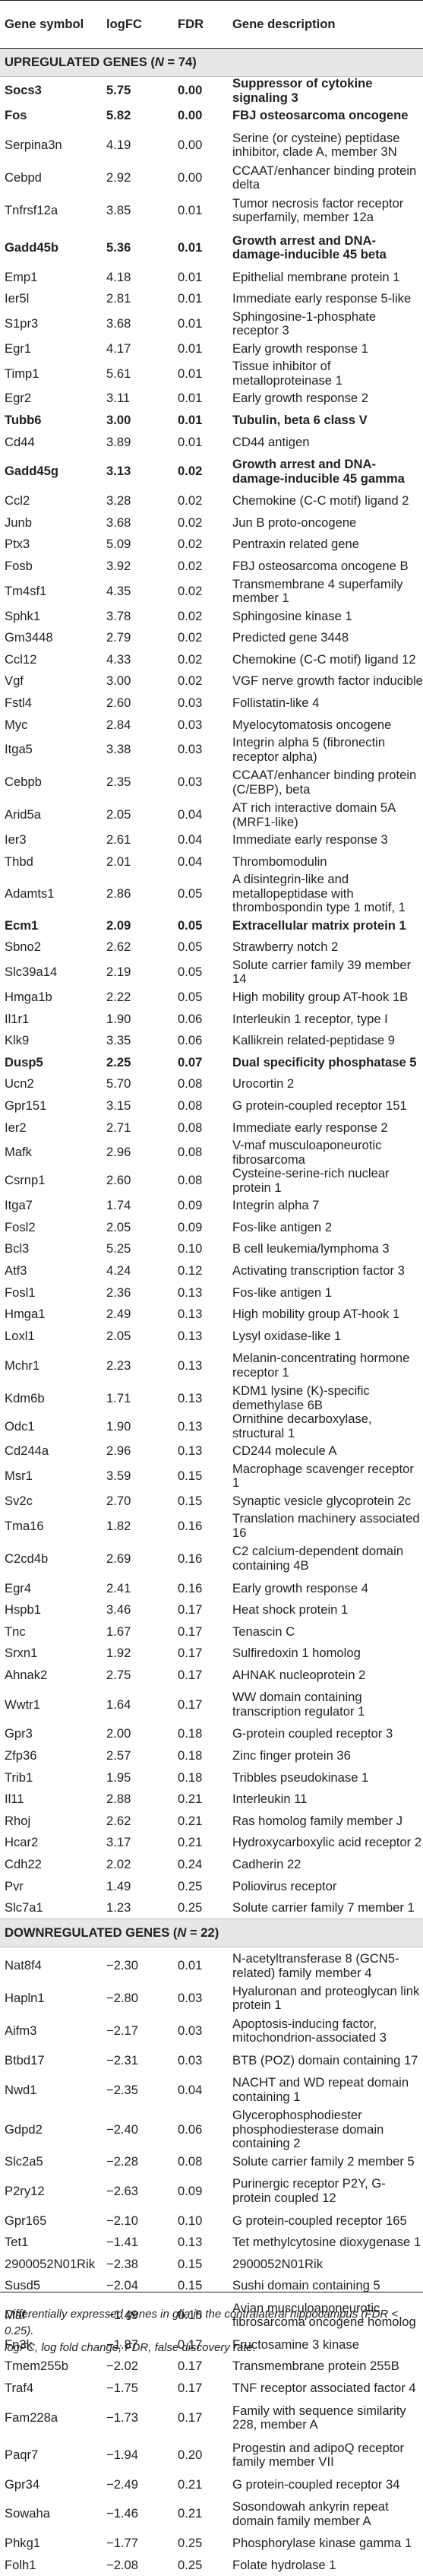 The image size is (423, 2576). I want to click on gene-symbol-cell: Trib1, so click(51, 1778).